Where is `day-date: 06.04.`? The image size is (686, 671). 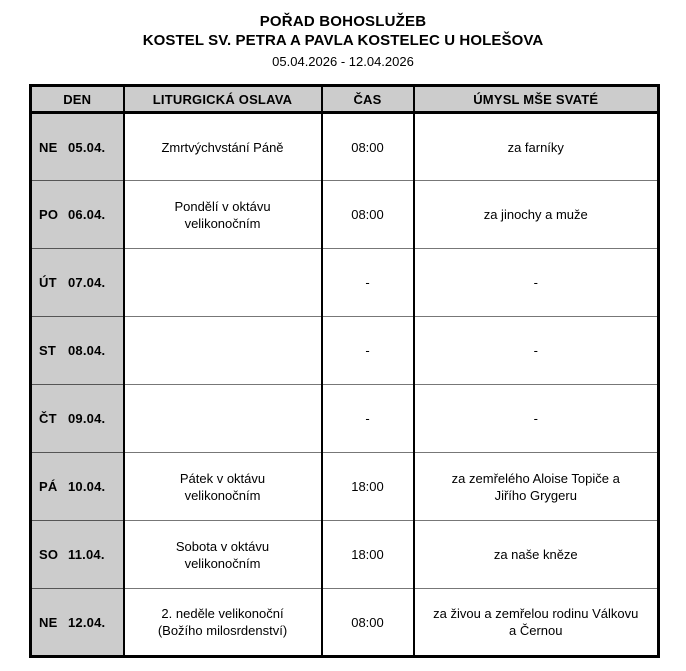
day-date: 06.04. is located at coordinates (87, 214).